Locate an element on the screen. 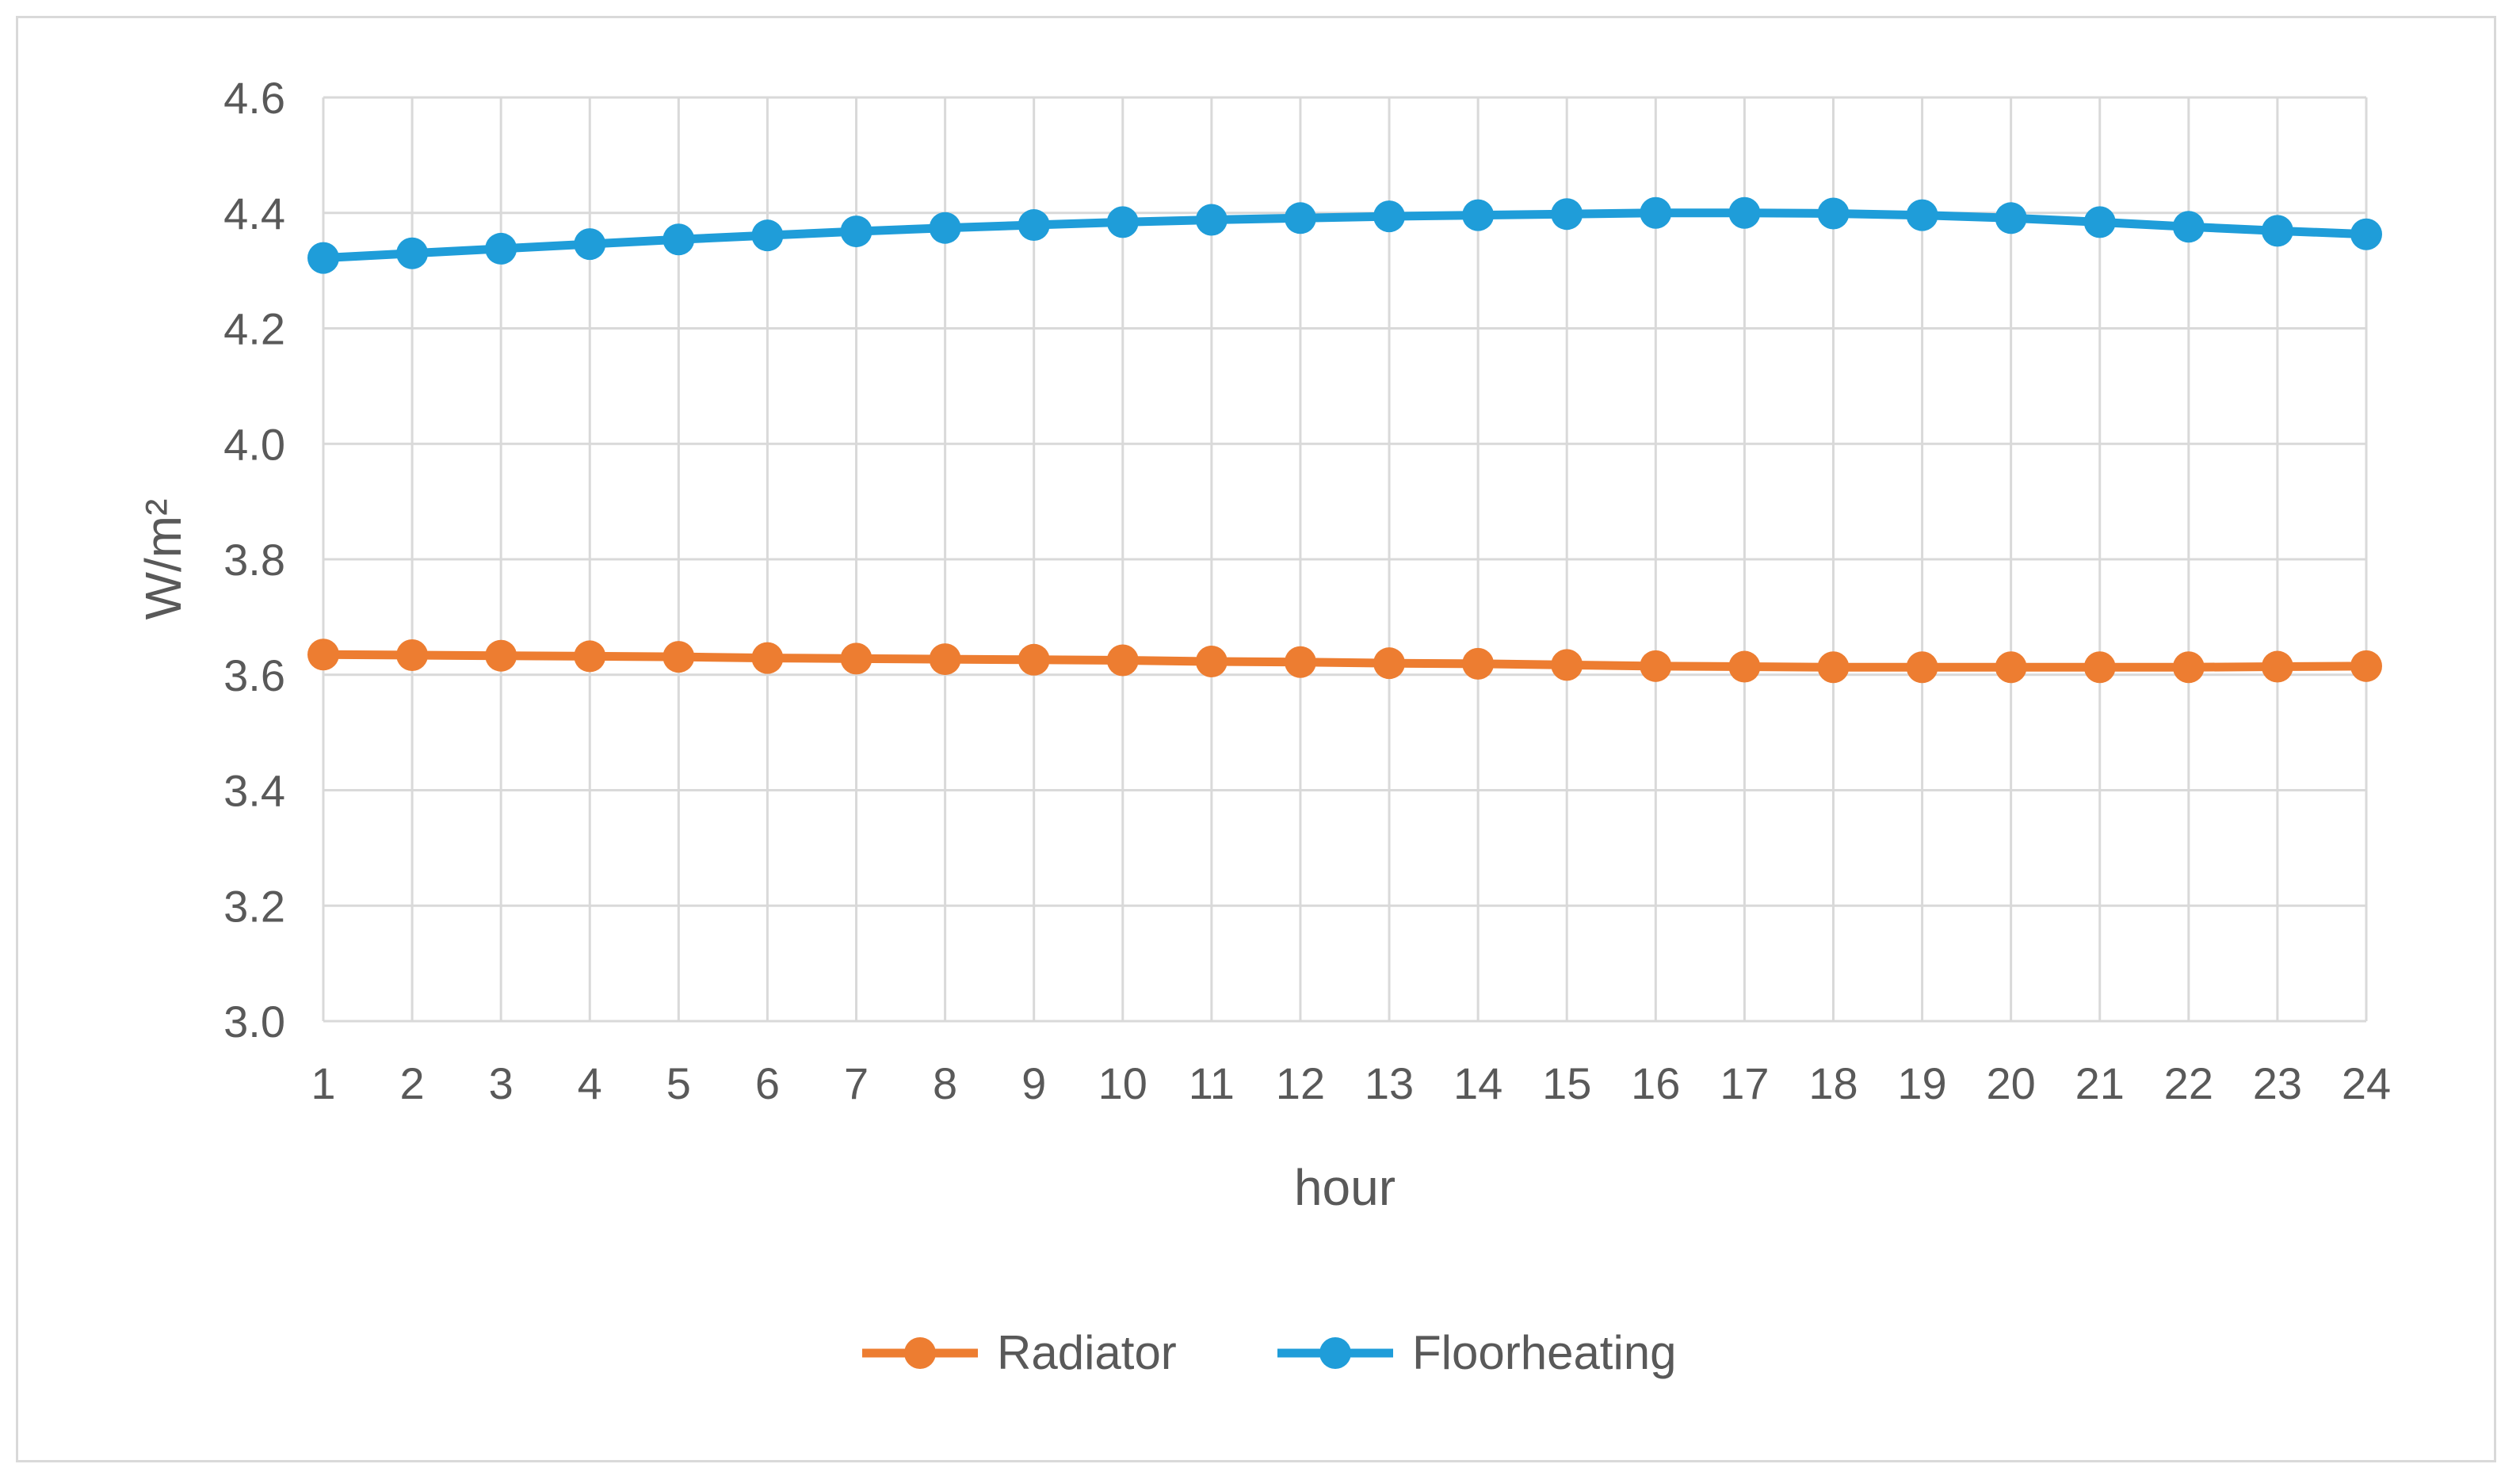 This screenshot has width=2520, height=1483. x-tick-label: 7 is located at coordinates (856, 1083).